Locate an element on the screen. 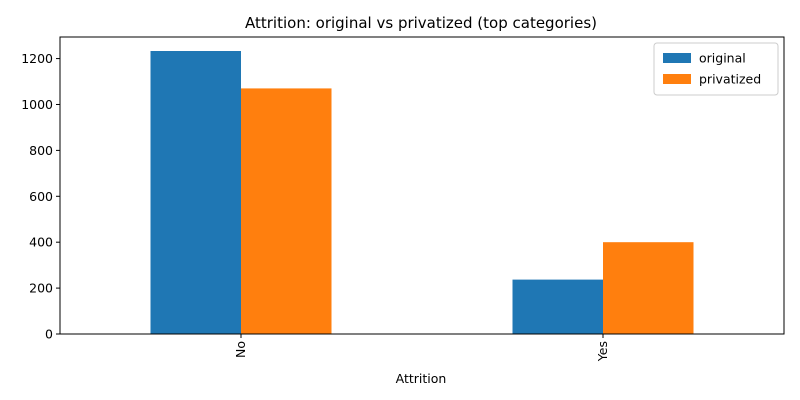  y-tick-label: 400 is located at coordinates (41, 242).